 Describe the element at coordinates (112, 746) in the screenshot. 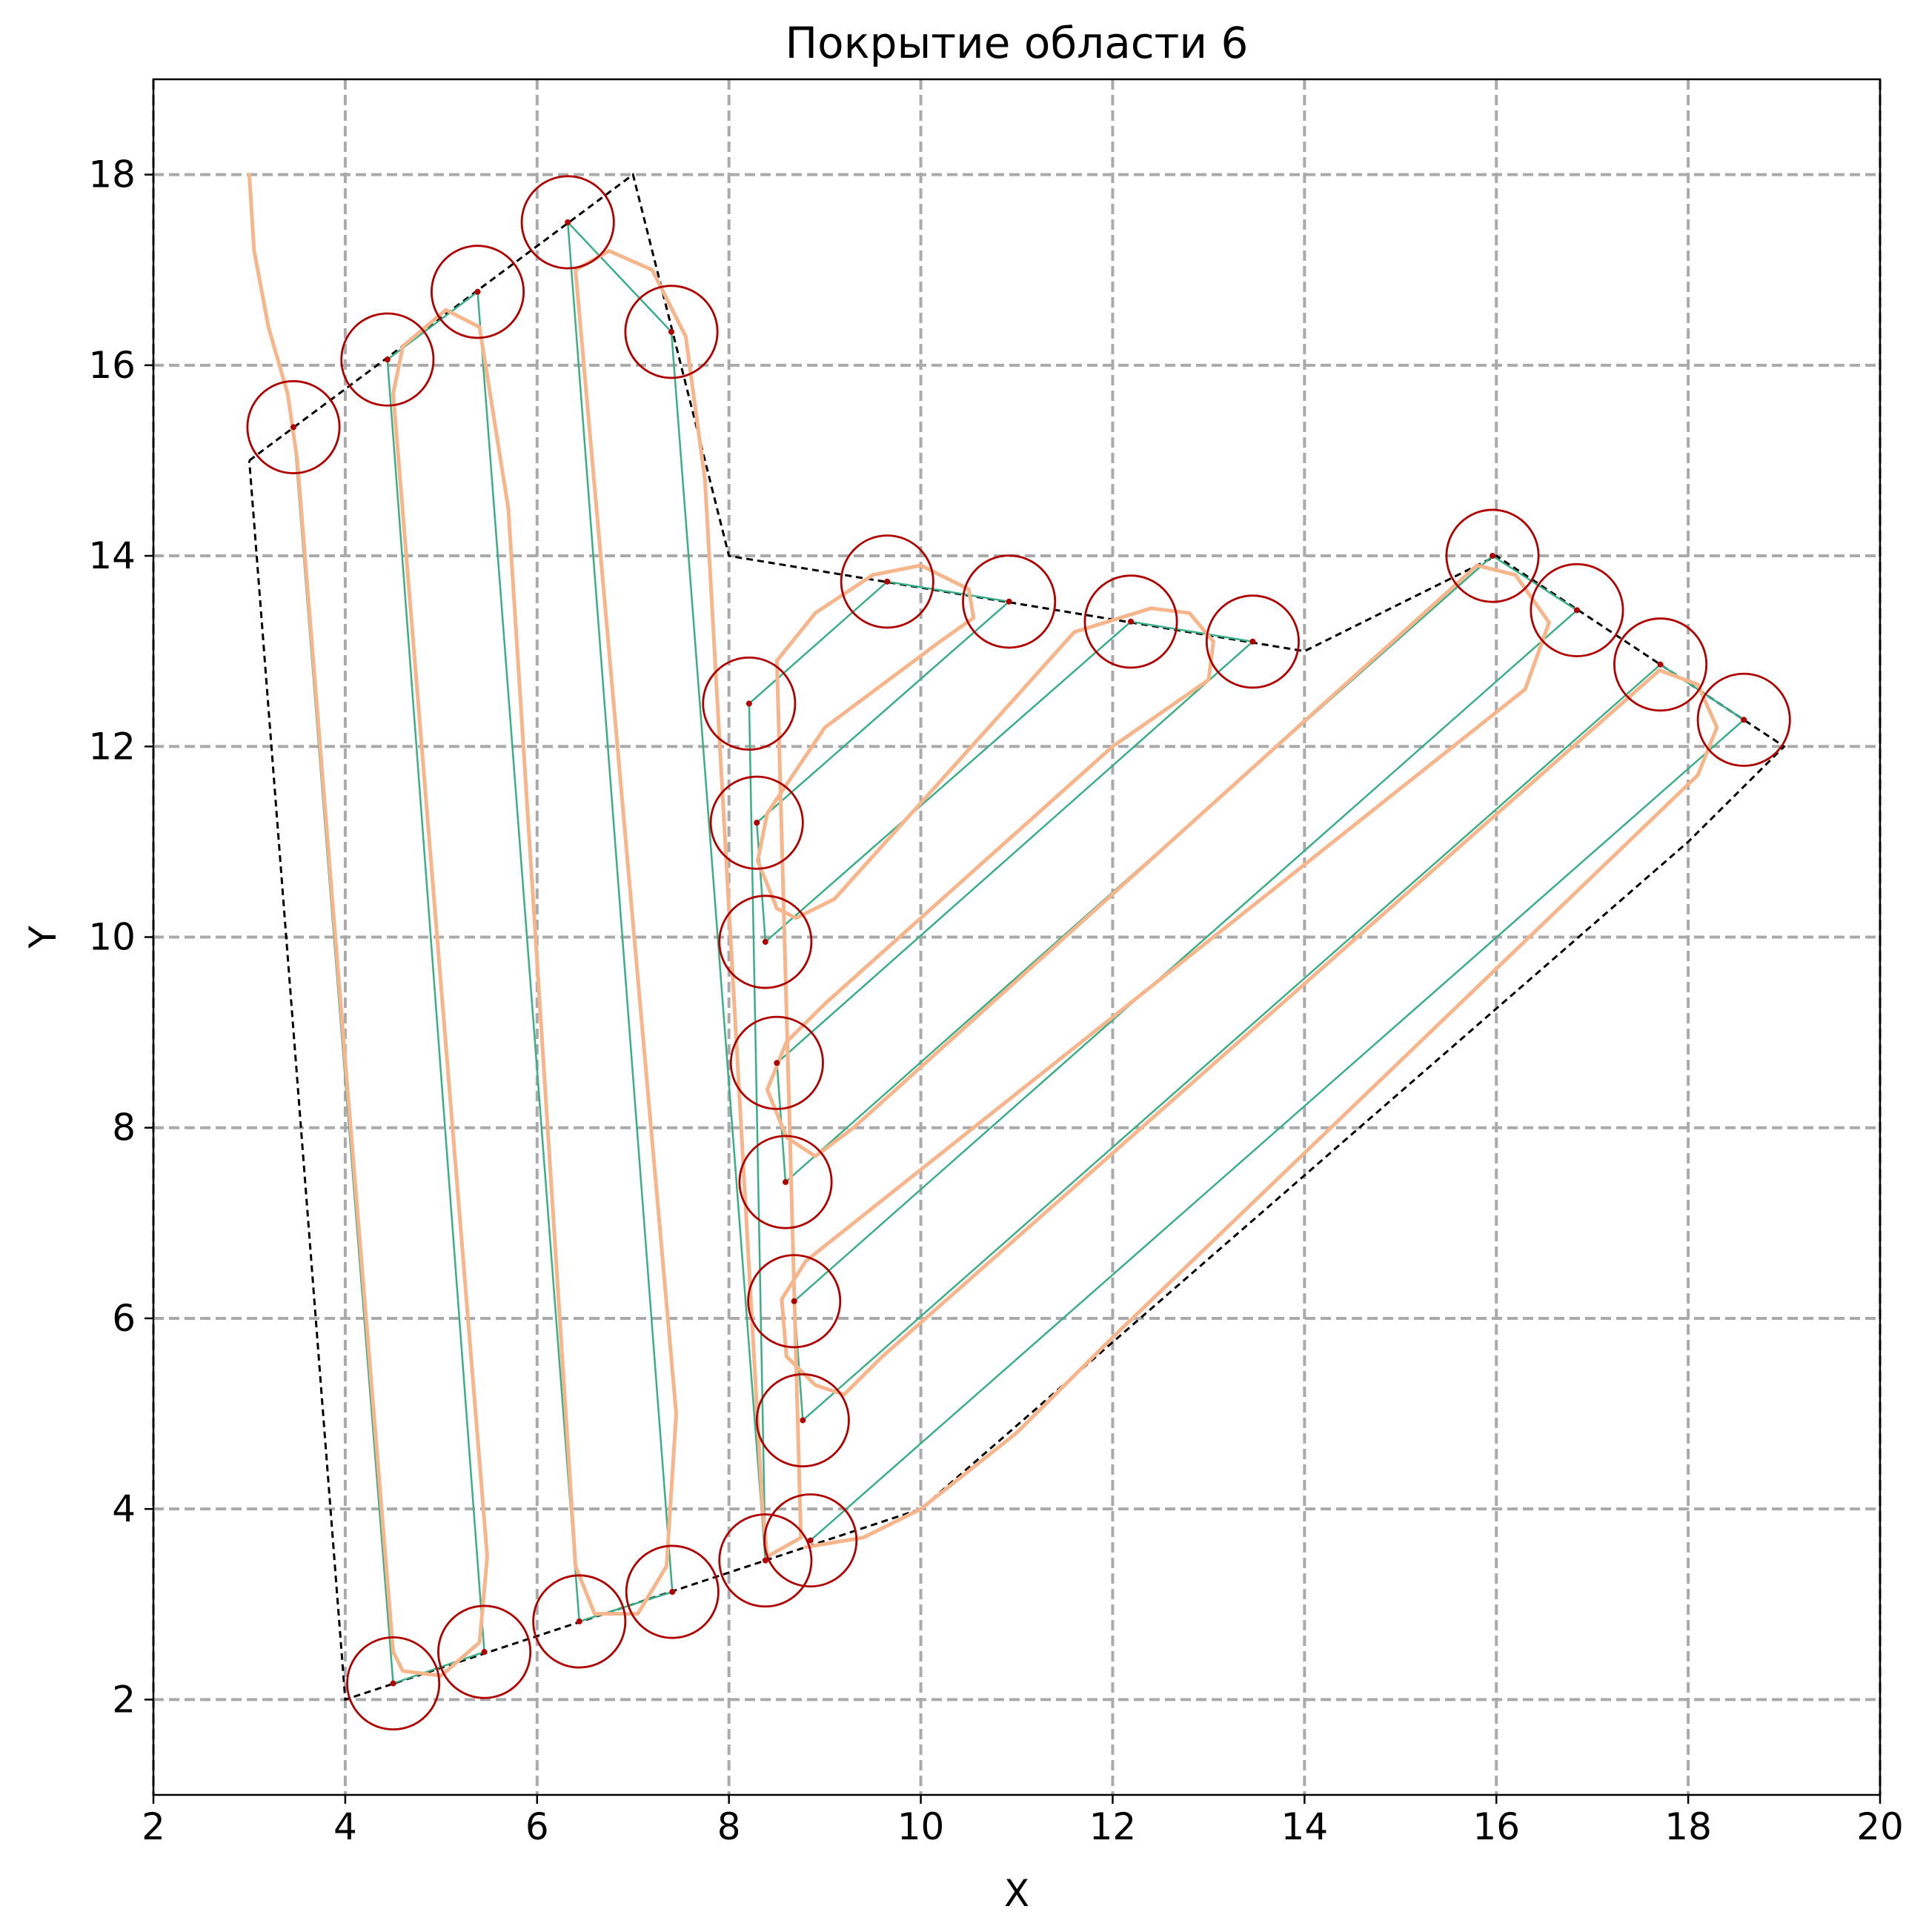

I see `y-tick-label: 12` at that location.